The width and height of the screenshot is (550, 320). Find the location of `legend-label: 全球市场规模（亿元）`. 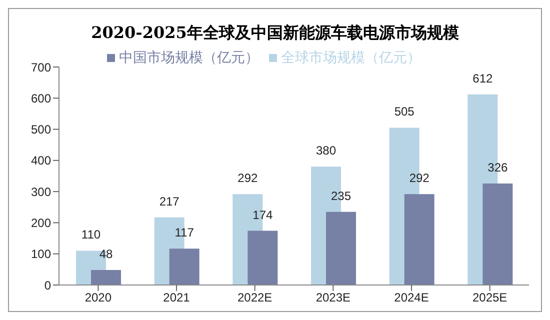

legend-label: 全球市场规模（亿元） is located at coordinates (351, 57).